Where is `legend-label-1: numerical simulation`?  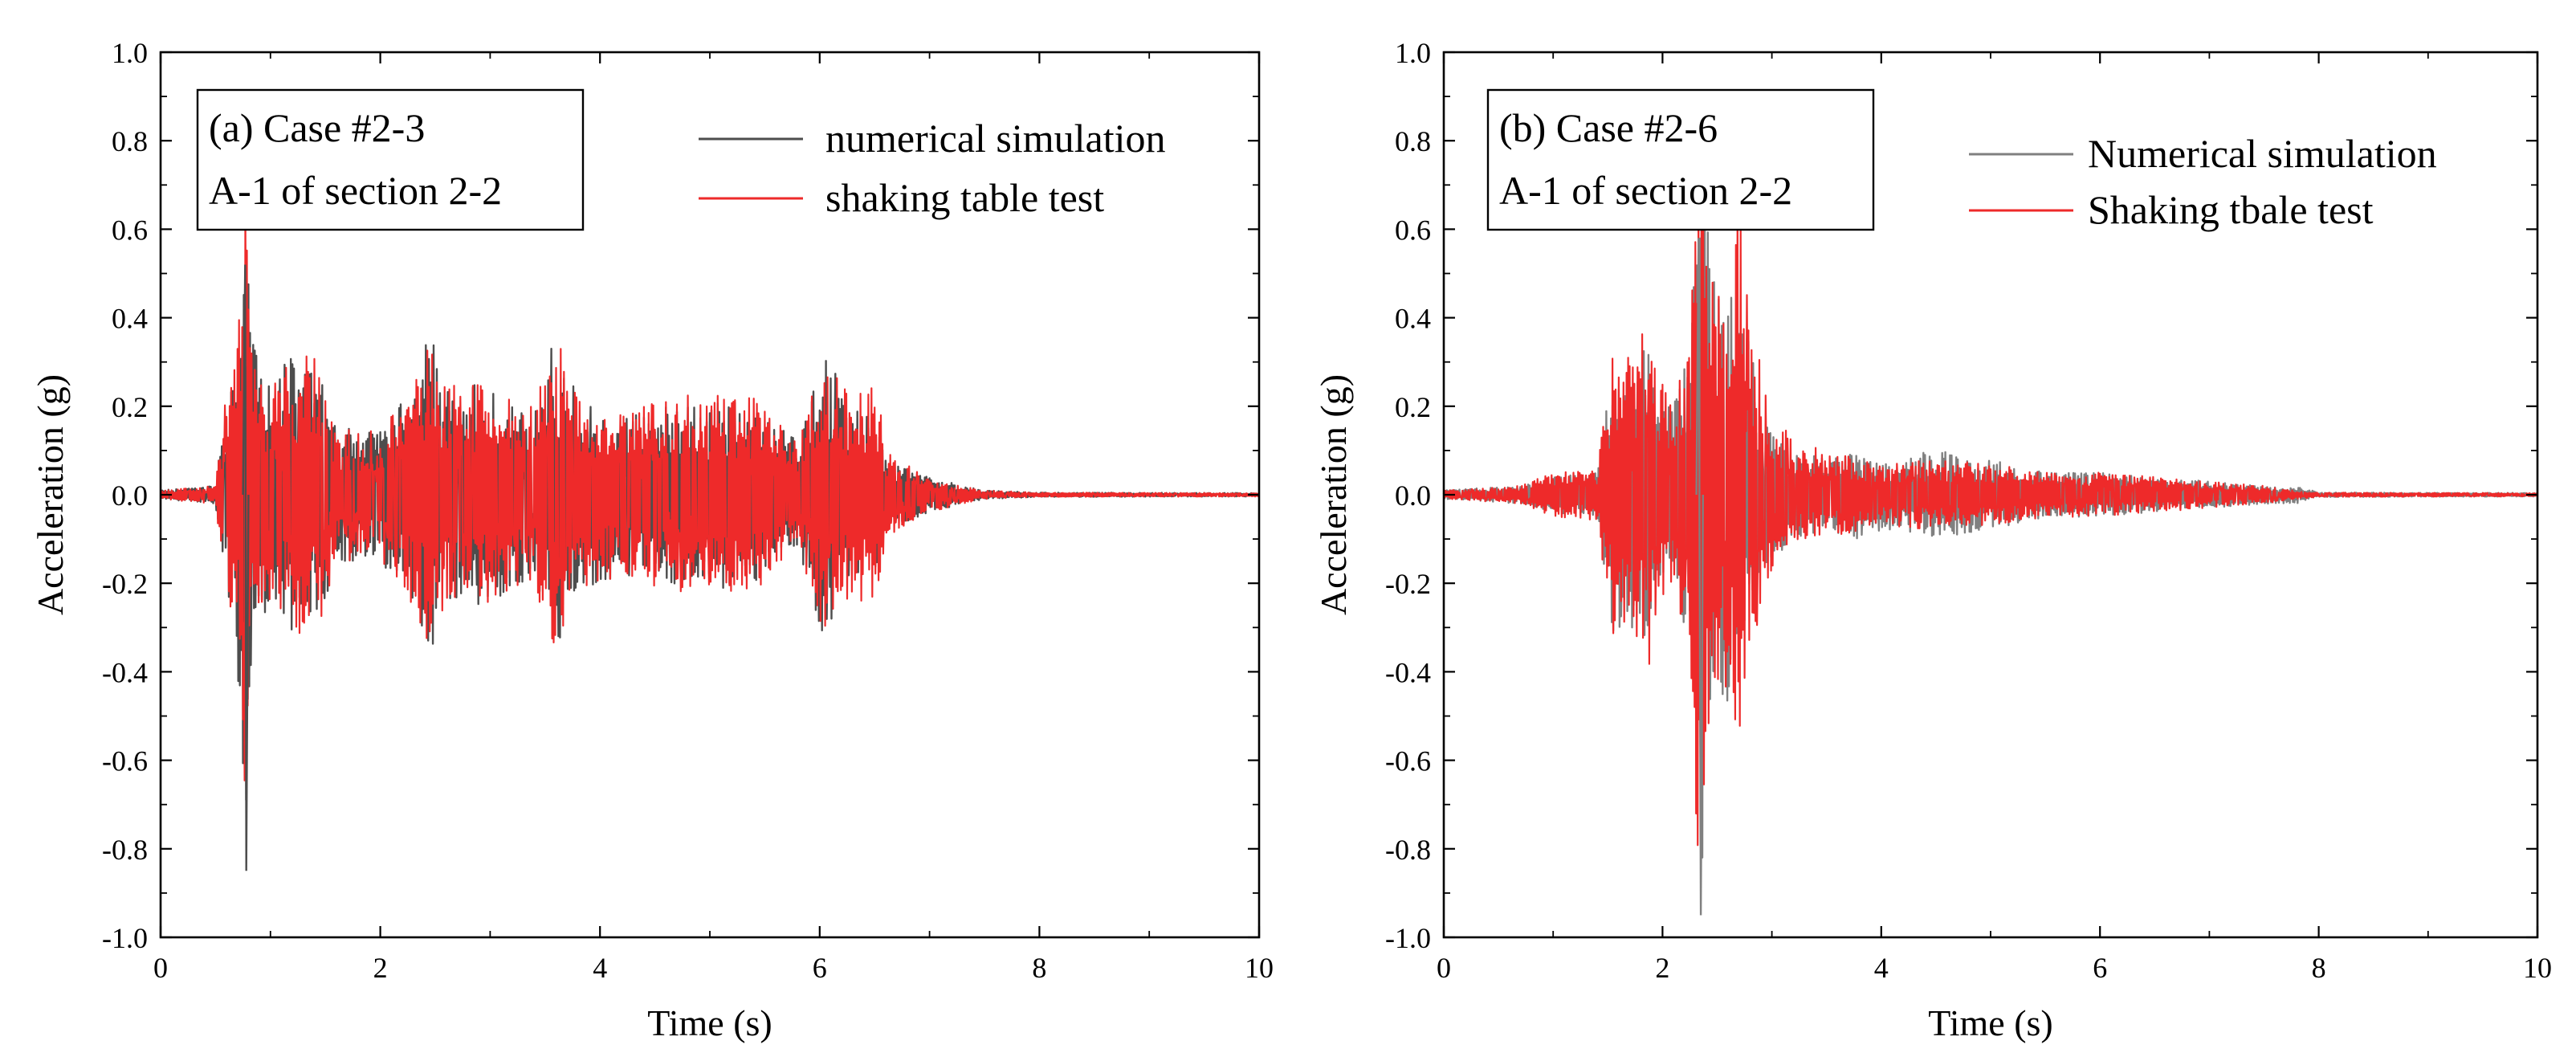 legend-label-1: numerical simulation is located at coordinates (995, 139).